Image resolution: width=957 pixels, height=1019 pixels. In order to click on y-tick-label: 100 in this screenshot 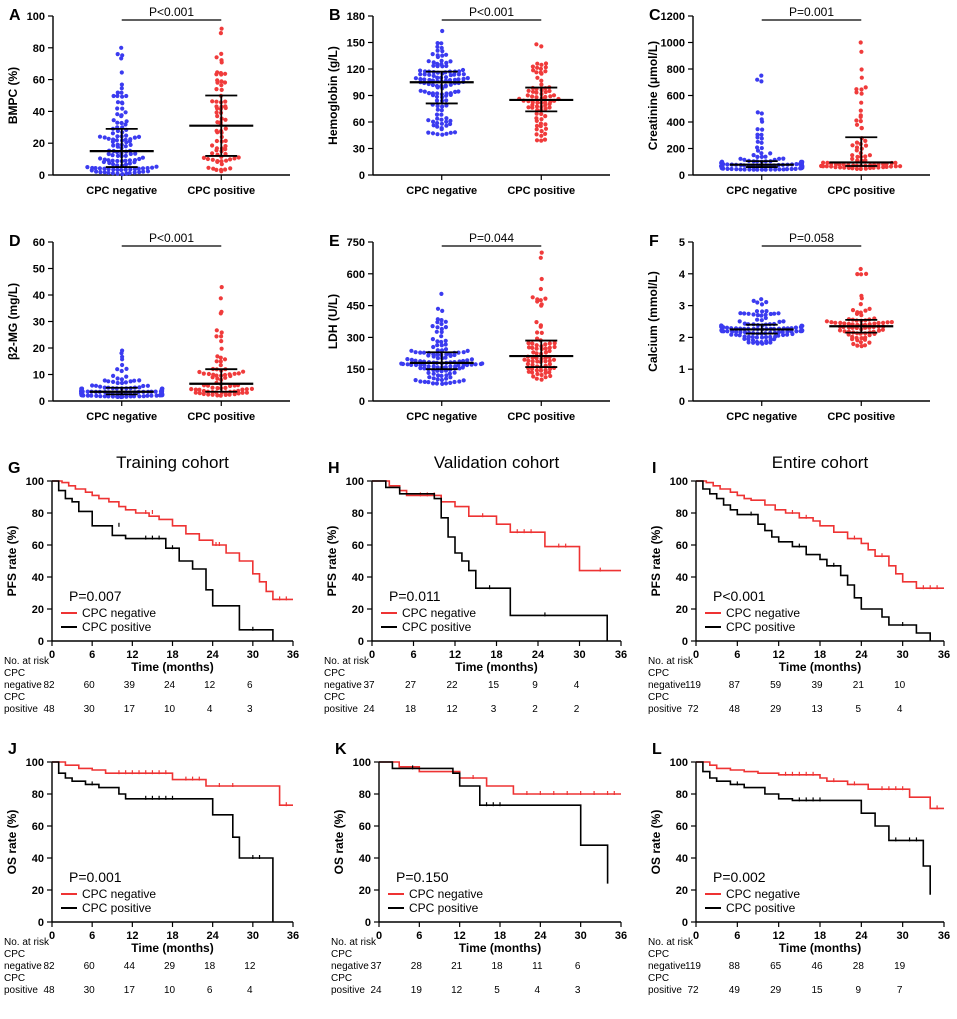, I will do `click(362, 763)`.